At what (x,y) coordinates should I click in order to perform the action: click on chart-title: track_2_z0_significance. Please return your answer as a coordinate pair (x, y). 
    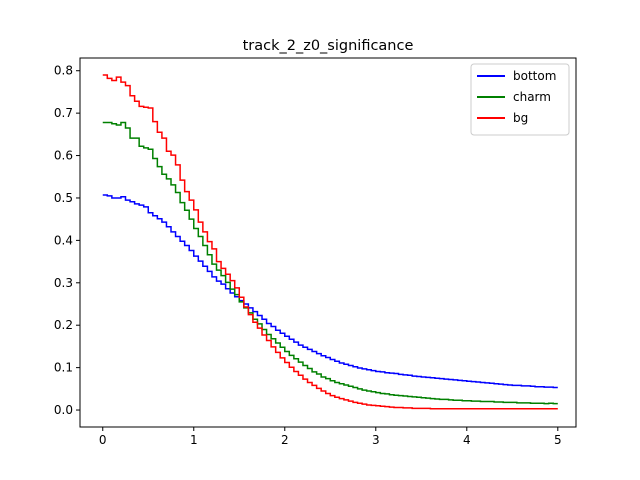
    Looking at the image, I should click on (328, 46).